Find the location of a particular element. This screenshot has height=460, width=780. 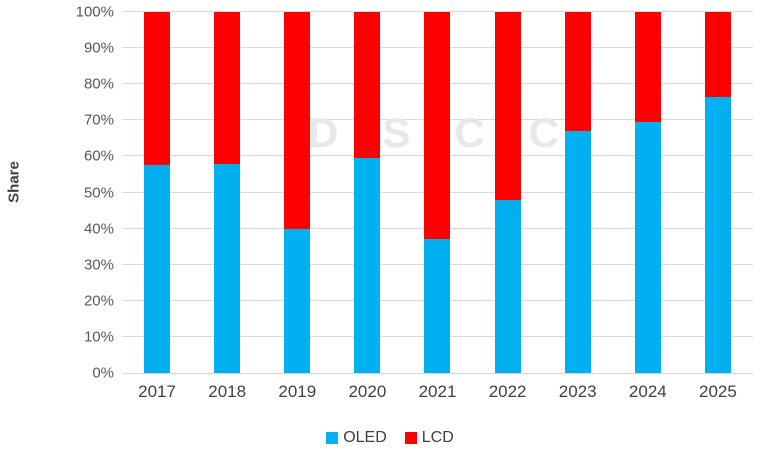

stacked-bar-2022 is located at coordinates (507, 192).